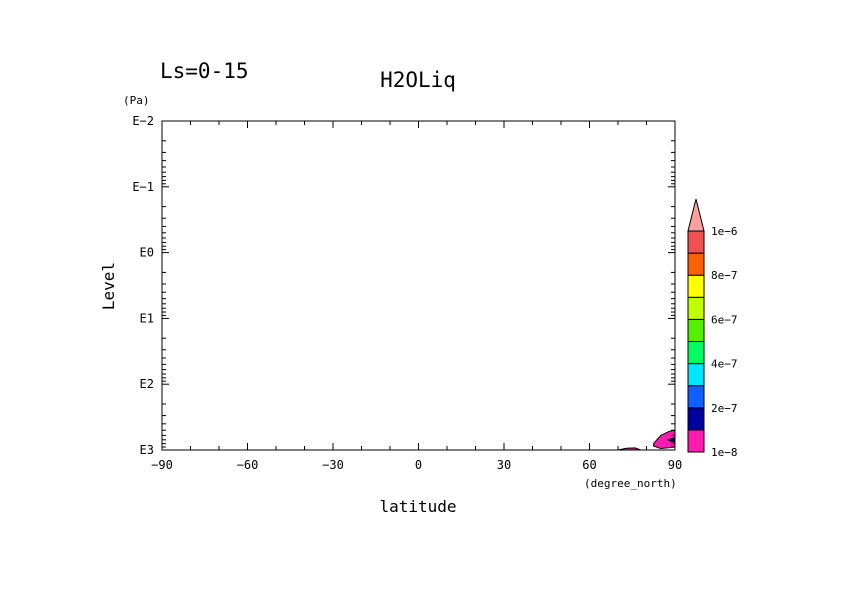 The width and height of the screenshot is (842, 595). What do you see at coordinates (147, 450) in the screenshot?
I see `y-tick-label: E3` at bounding box center [147, 450].